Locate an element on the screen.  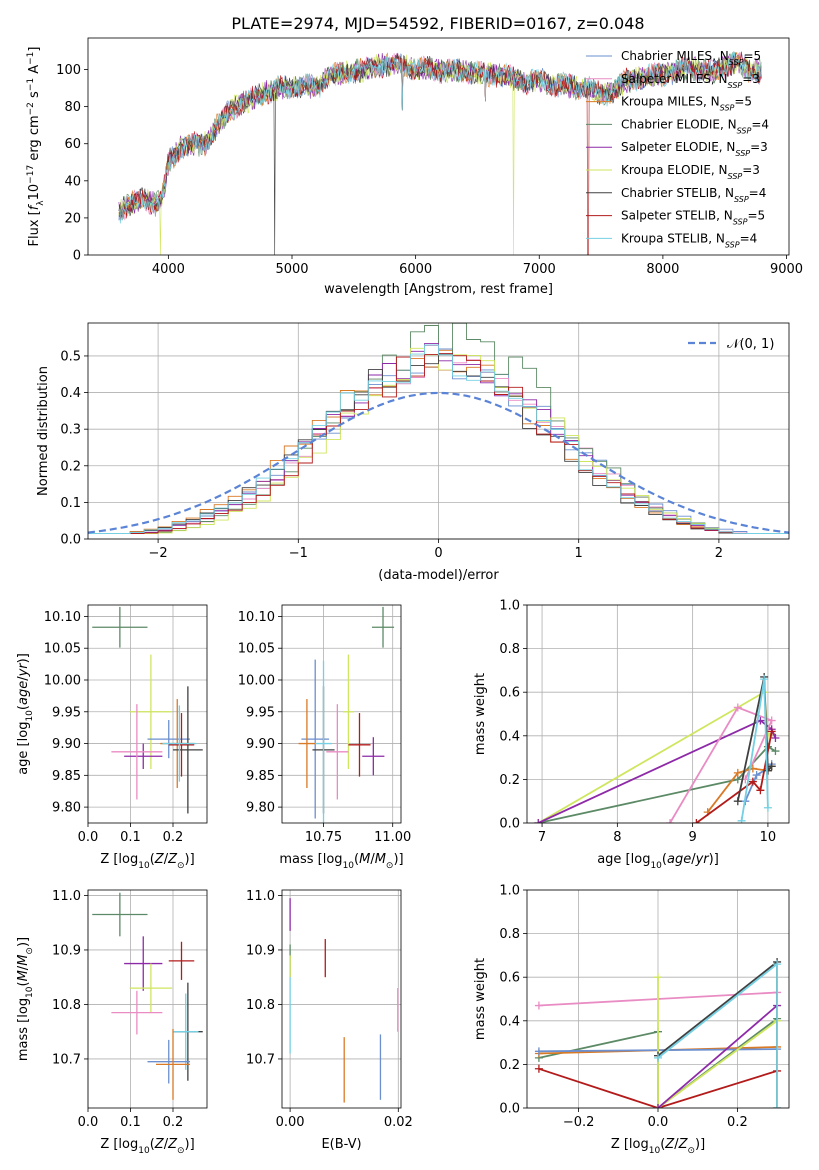
x-tick-label: 0.1 is located at coordinates (130, 837).